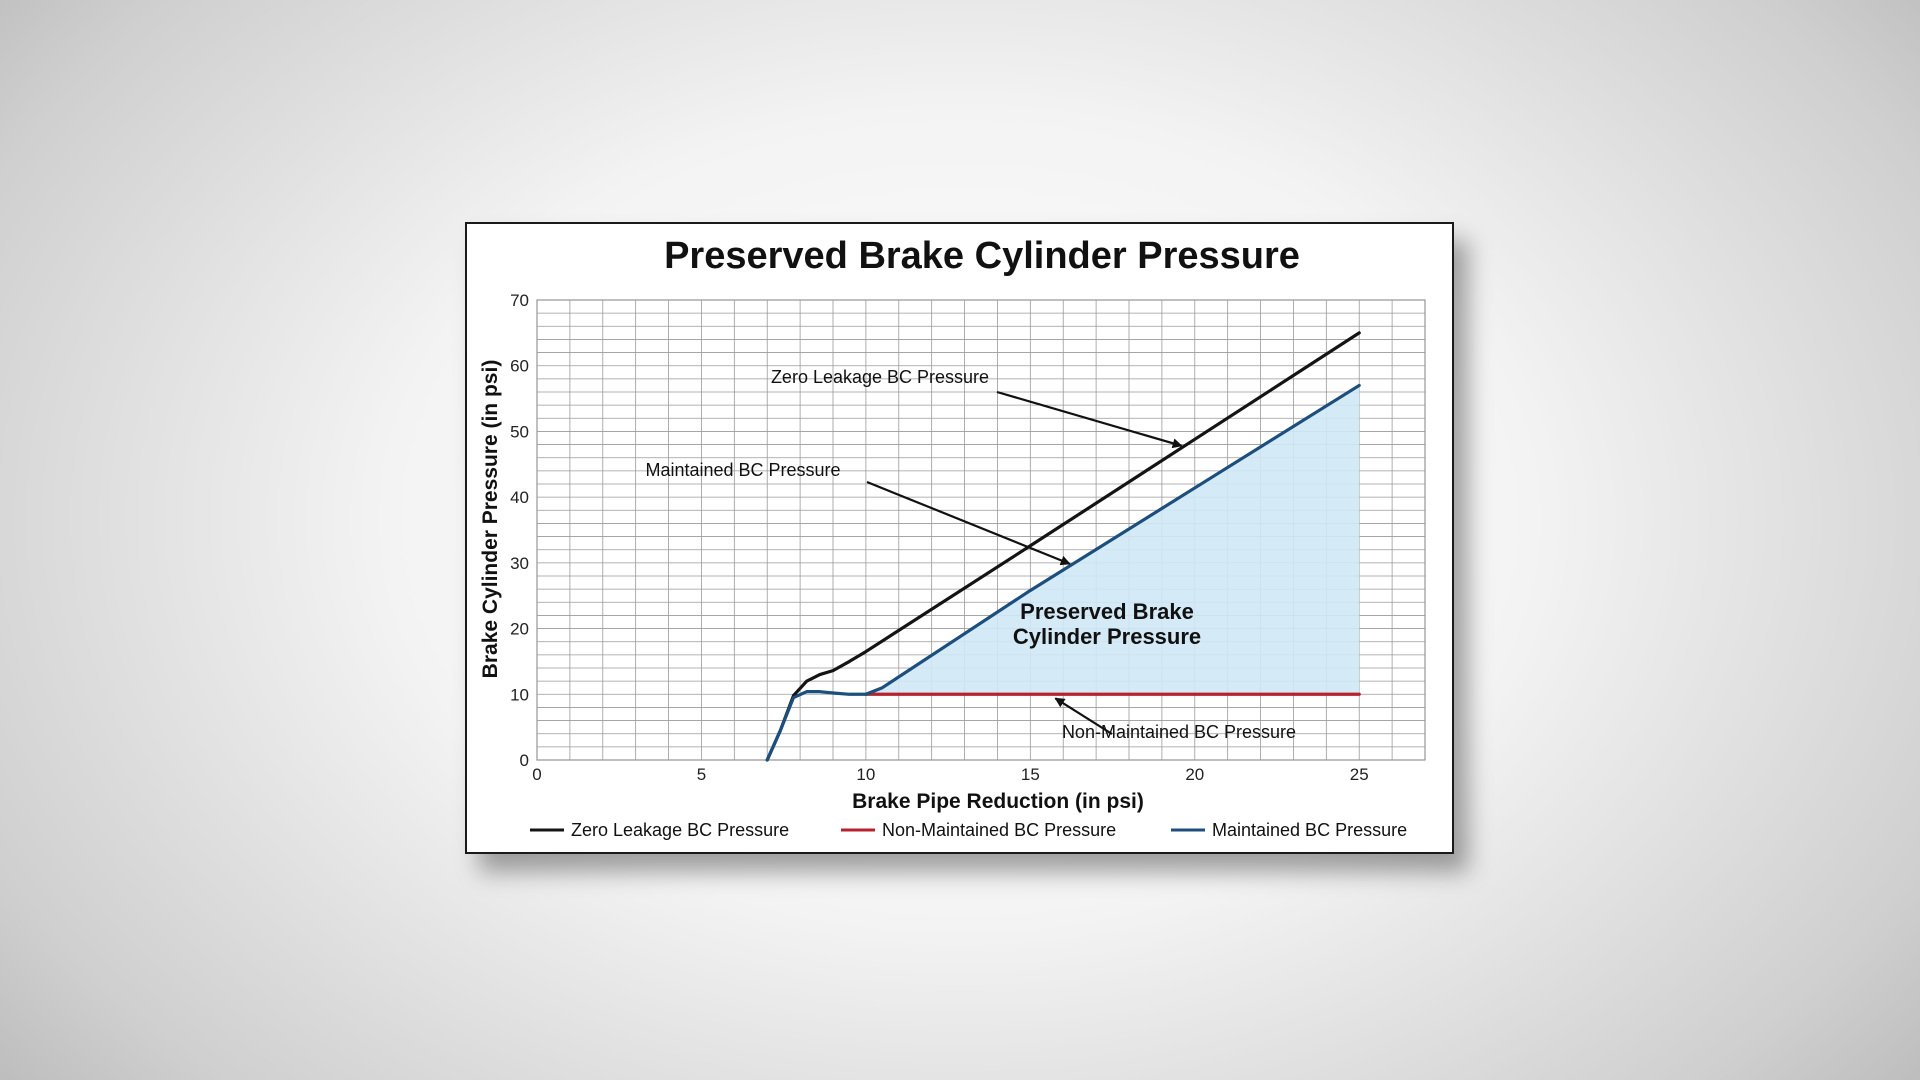 This screenshot has width=1920, height=1080. What do you see at coordinates (1309, 830) in the screenshot?
I see `legend-label-maintained: Maintained BC Pressure` at bounding box center [1309, 830].